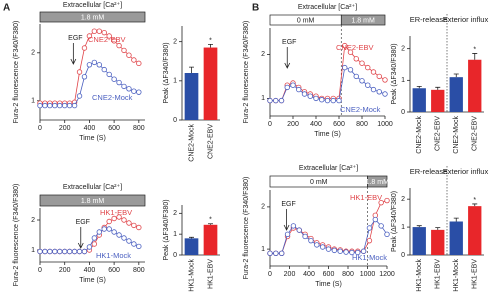 Image resolution: width=500 pixels, height=302 pixels. Describe the element at coordinates (65, 128) in the screenshot. I see `x-tick-label: 200` at that location.